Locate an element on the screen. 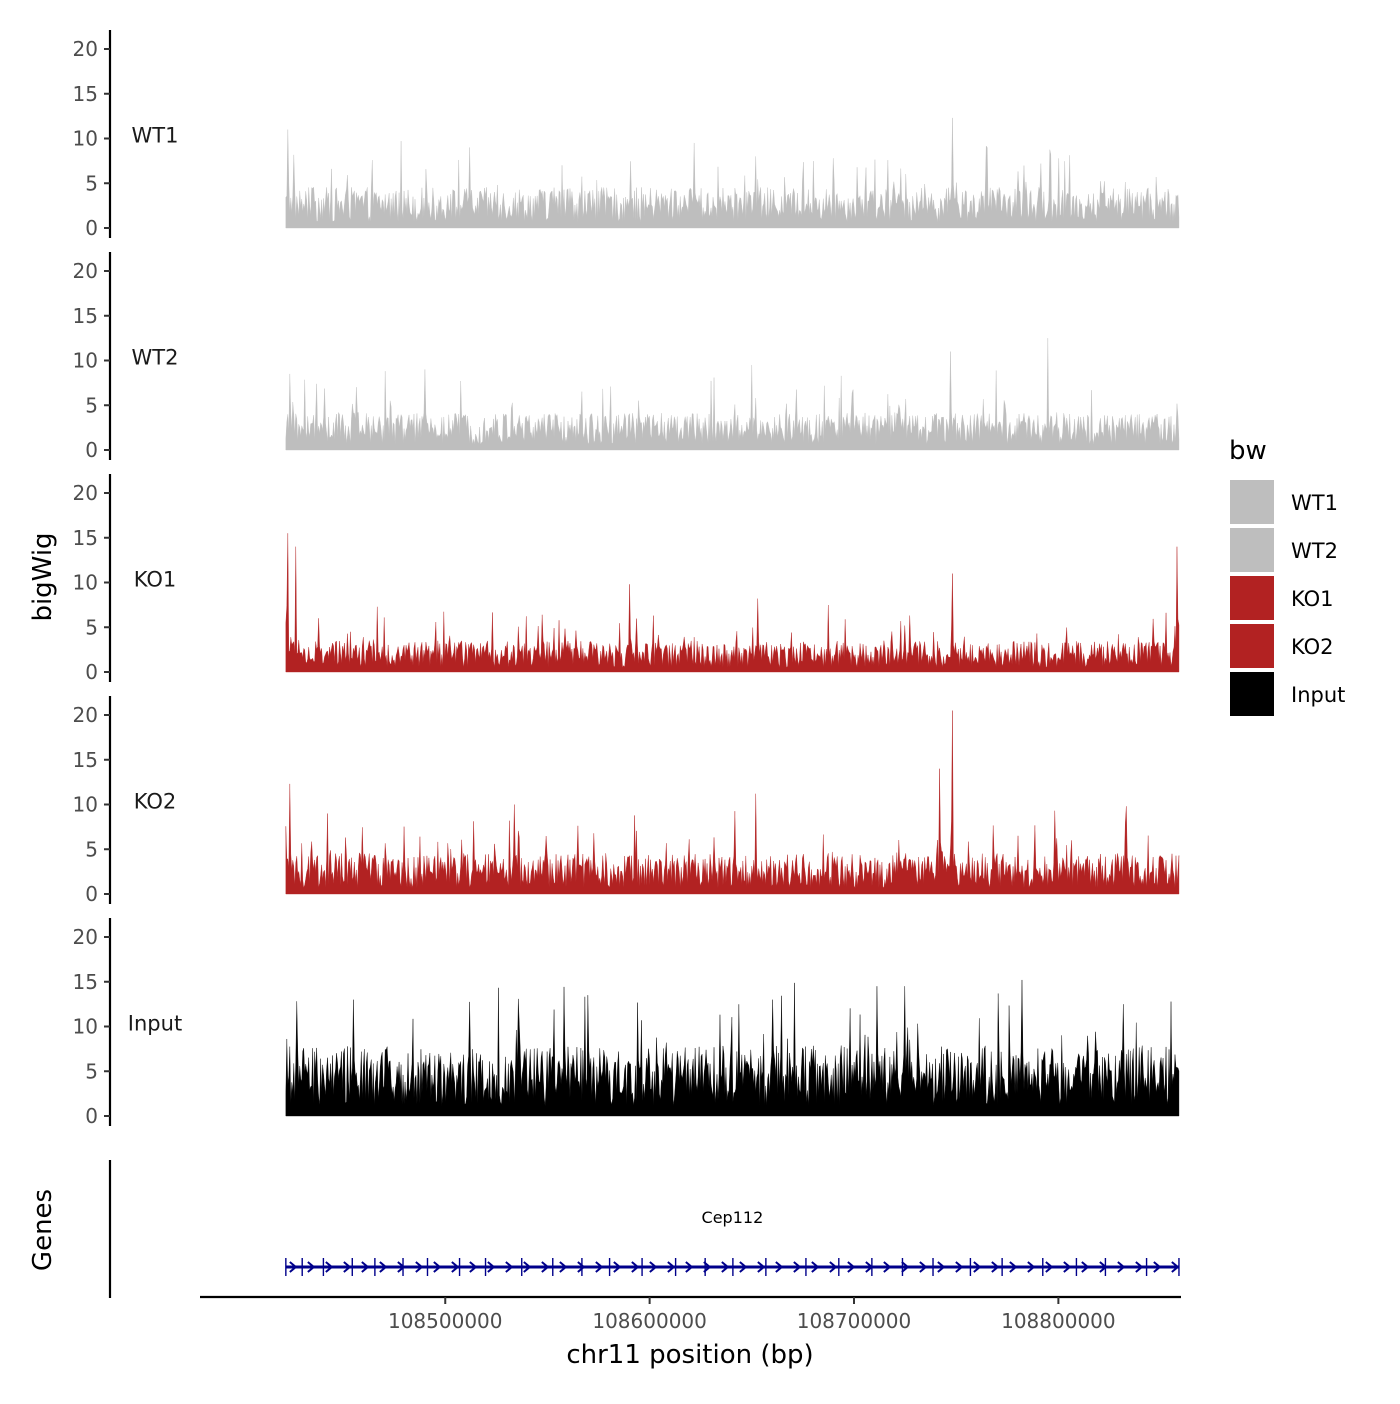  legend-label: KO2 is located at coordinates (1312, 647).